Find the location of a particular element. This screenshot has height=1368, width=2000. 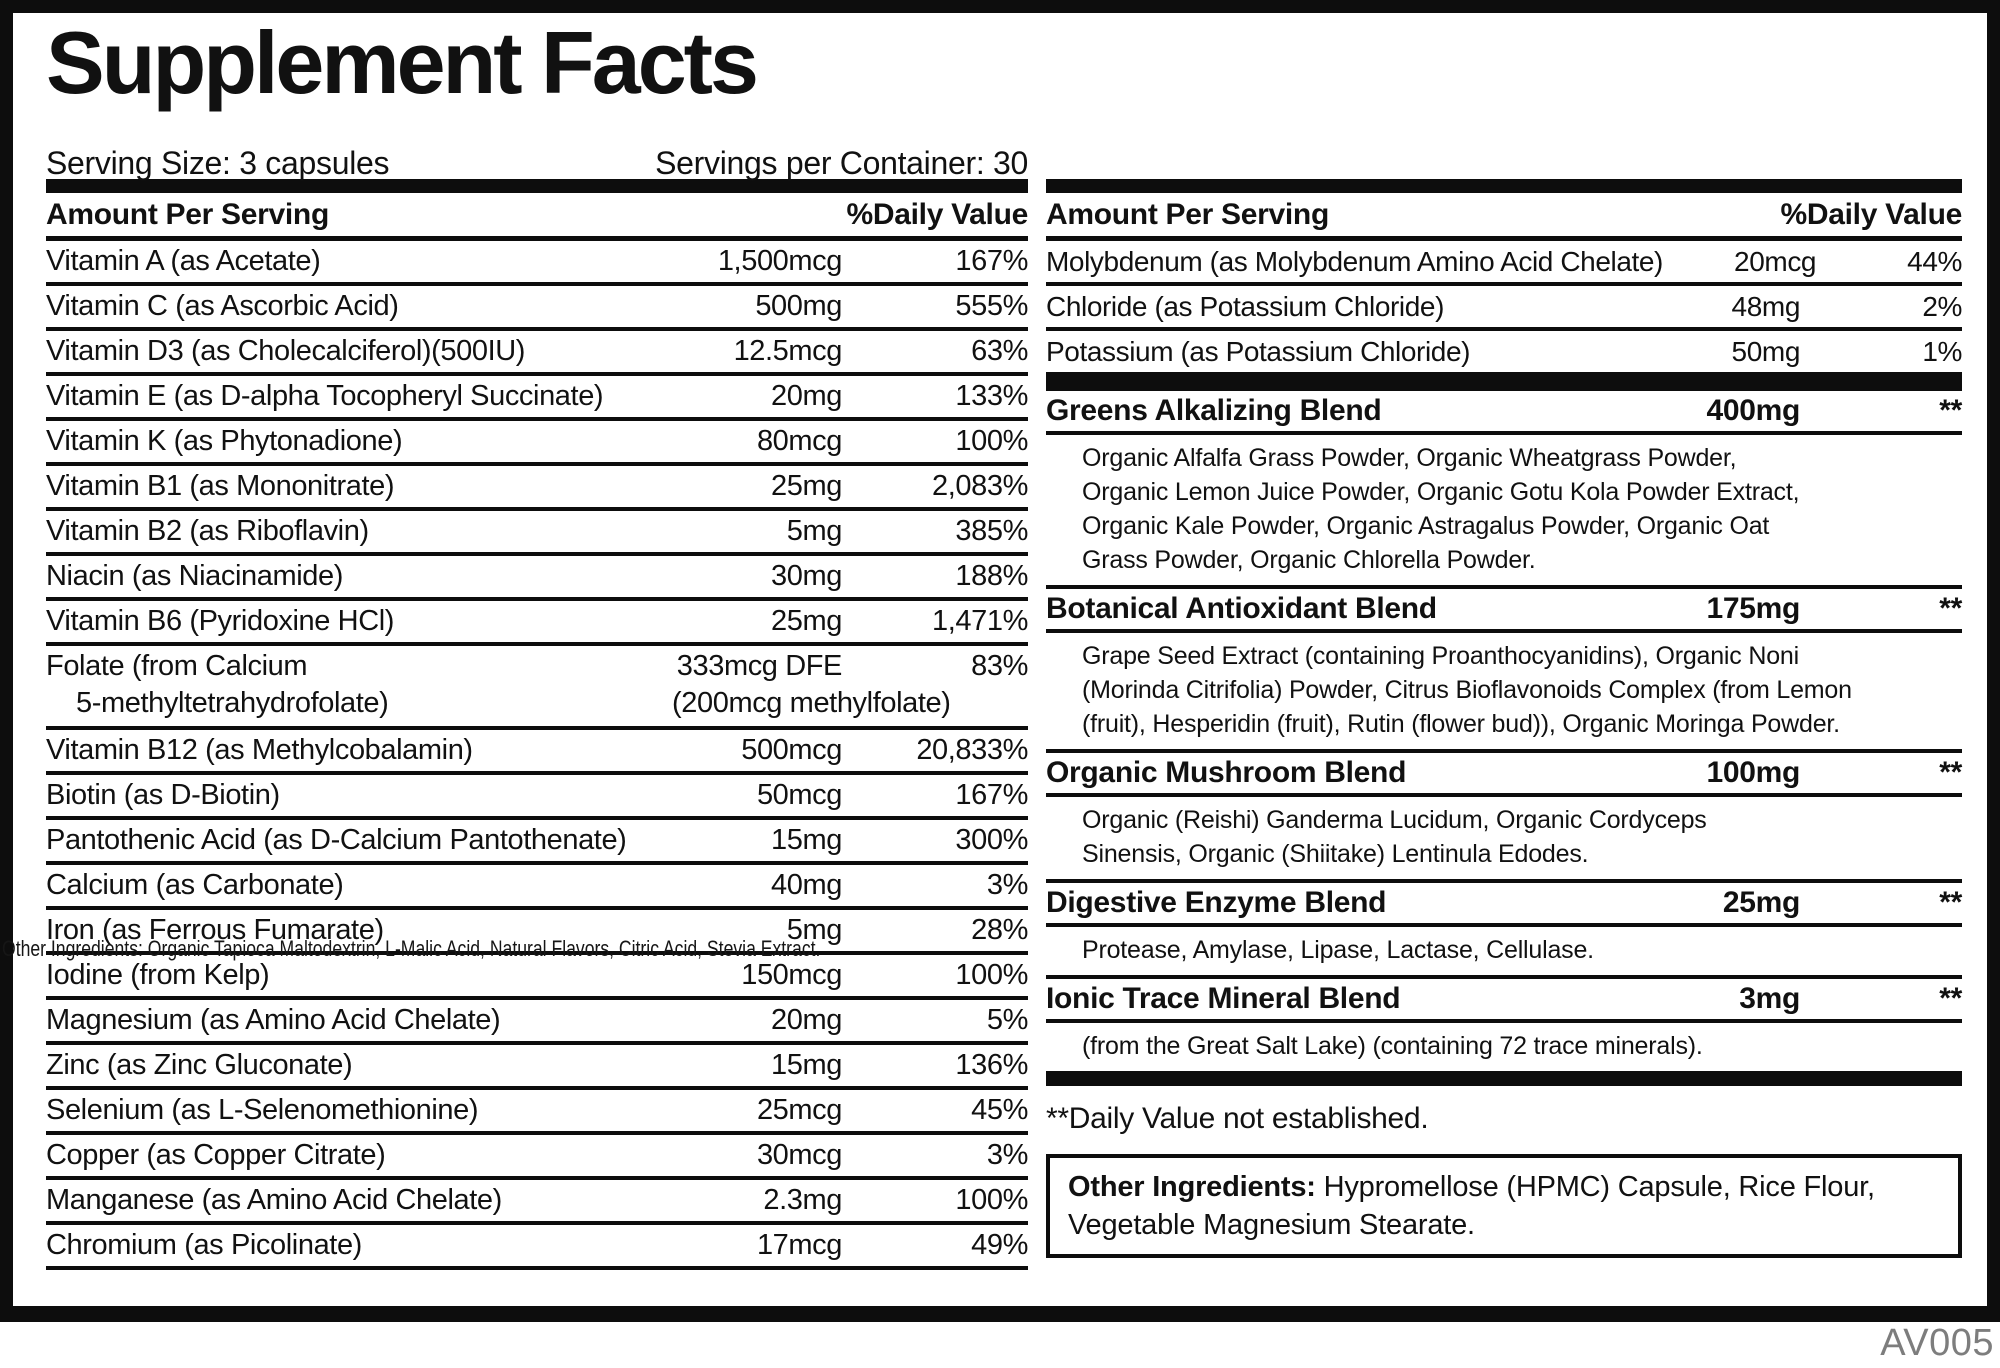

table-row: Iron (as Ferrous Fumarate) 5mg 28% is located at coordinates (537, 932).